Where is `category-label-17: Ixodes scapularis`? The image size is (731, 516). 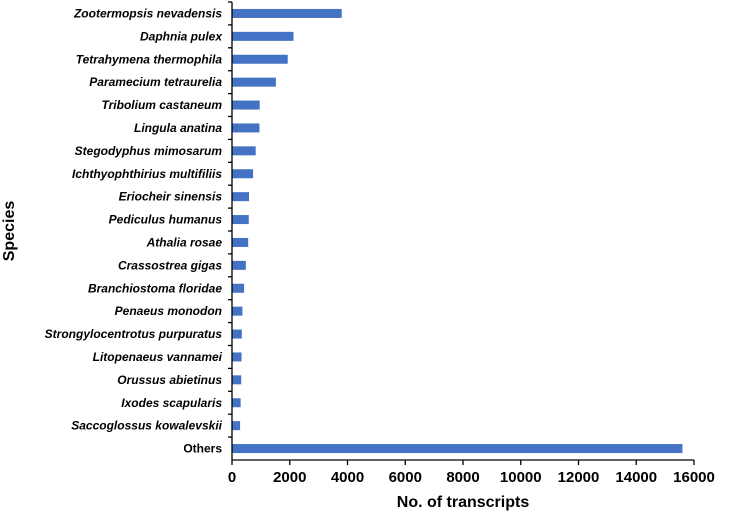
category-label-17: Ixodes scapularis is located at coordinates (171, 403).